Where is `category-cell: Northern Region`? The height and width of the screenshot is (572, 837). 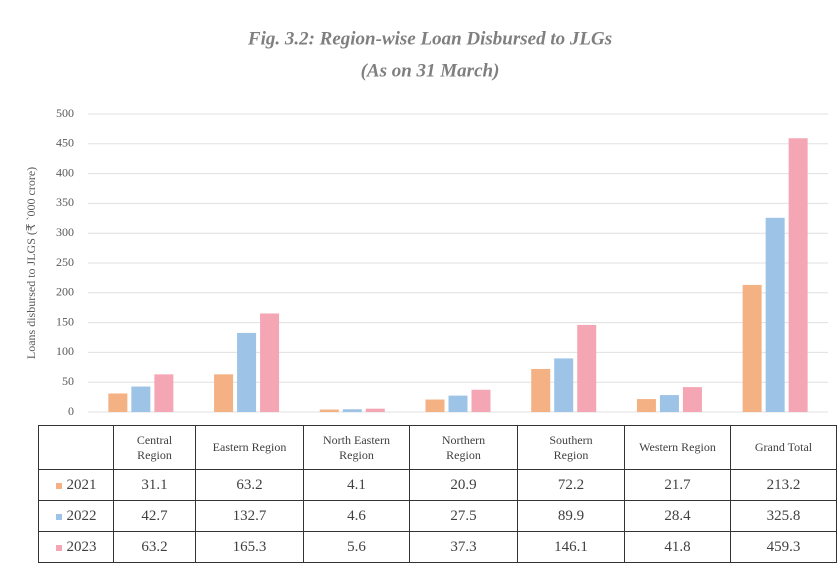 category-cell: Northern Region is located at coordinates (463, 447).